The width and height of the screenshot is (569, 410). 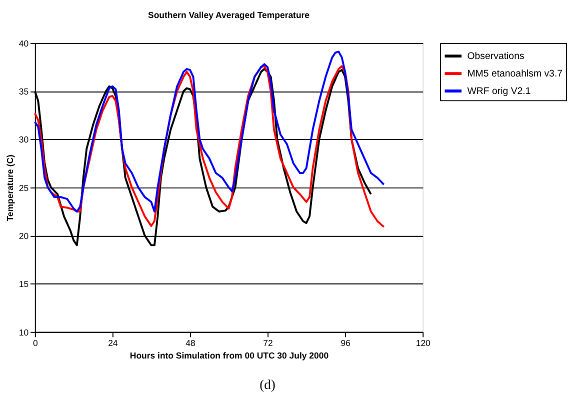 What do you see at coordinates (345, 343) in the screenshot?
I see `x-tick-label: 96` at bounding box center [345, 343].